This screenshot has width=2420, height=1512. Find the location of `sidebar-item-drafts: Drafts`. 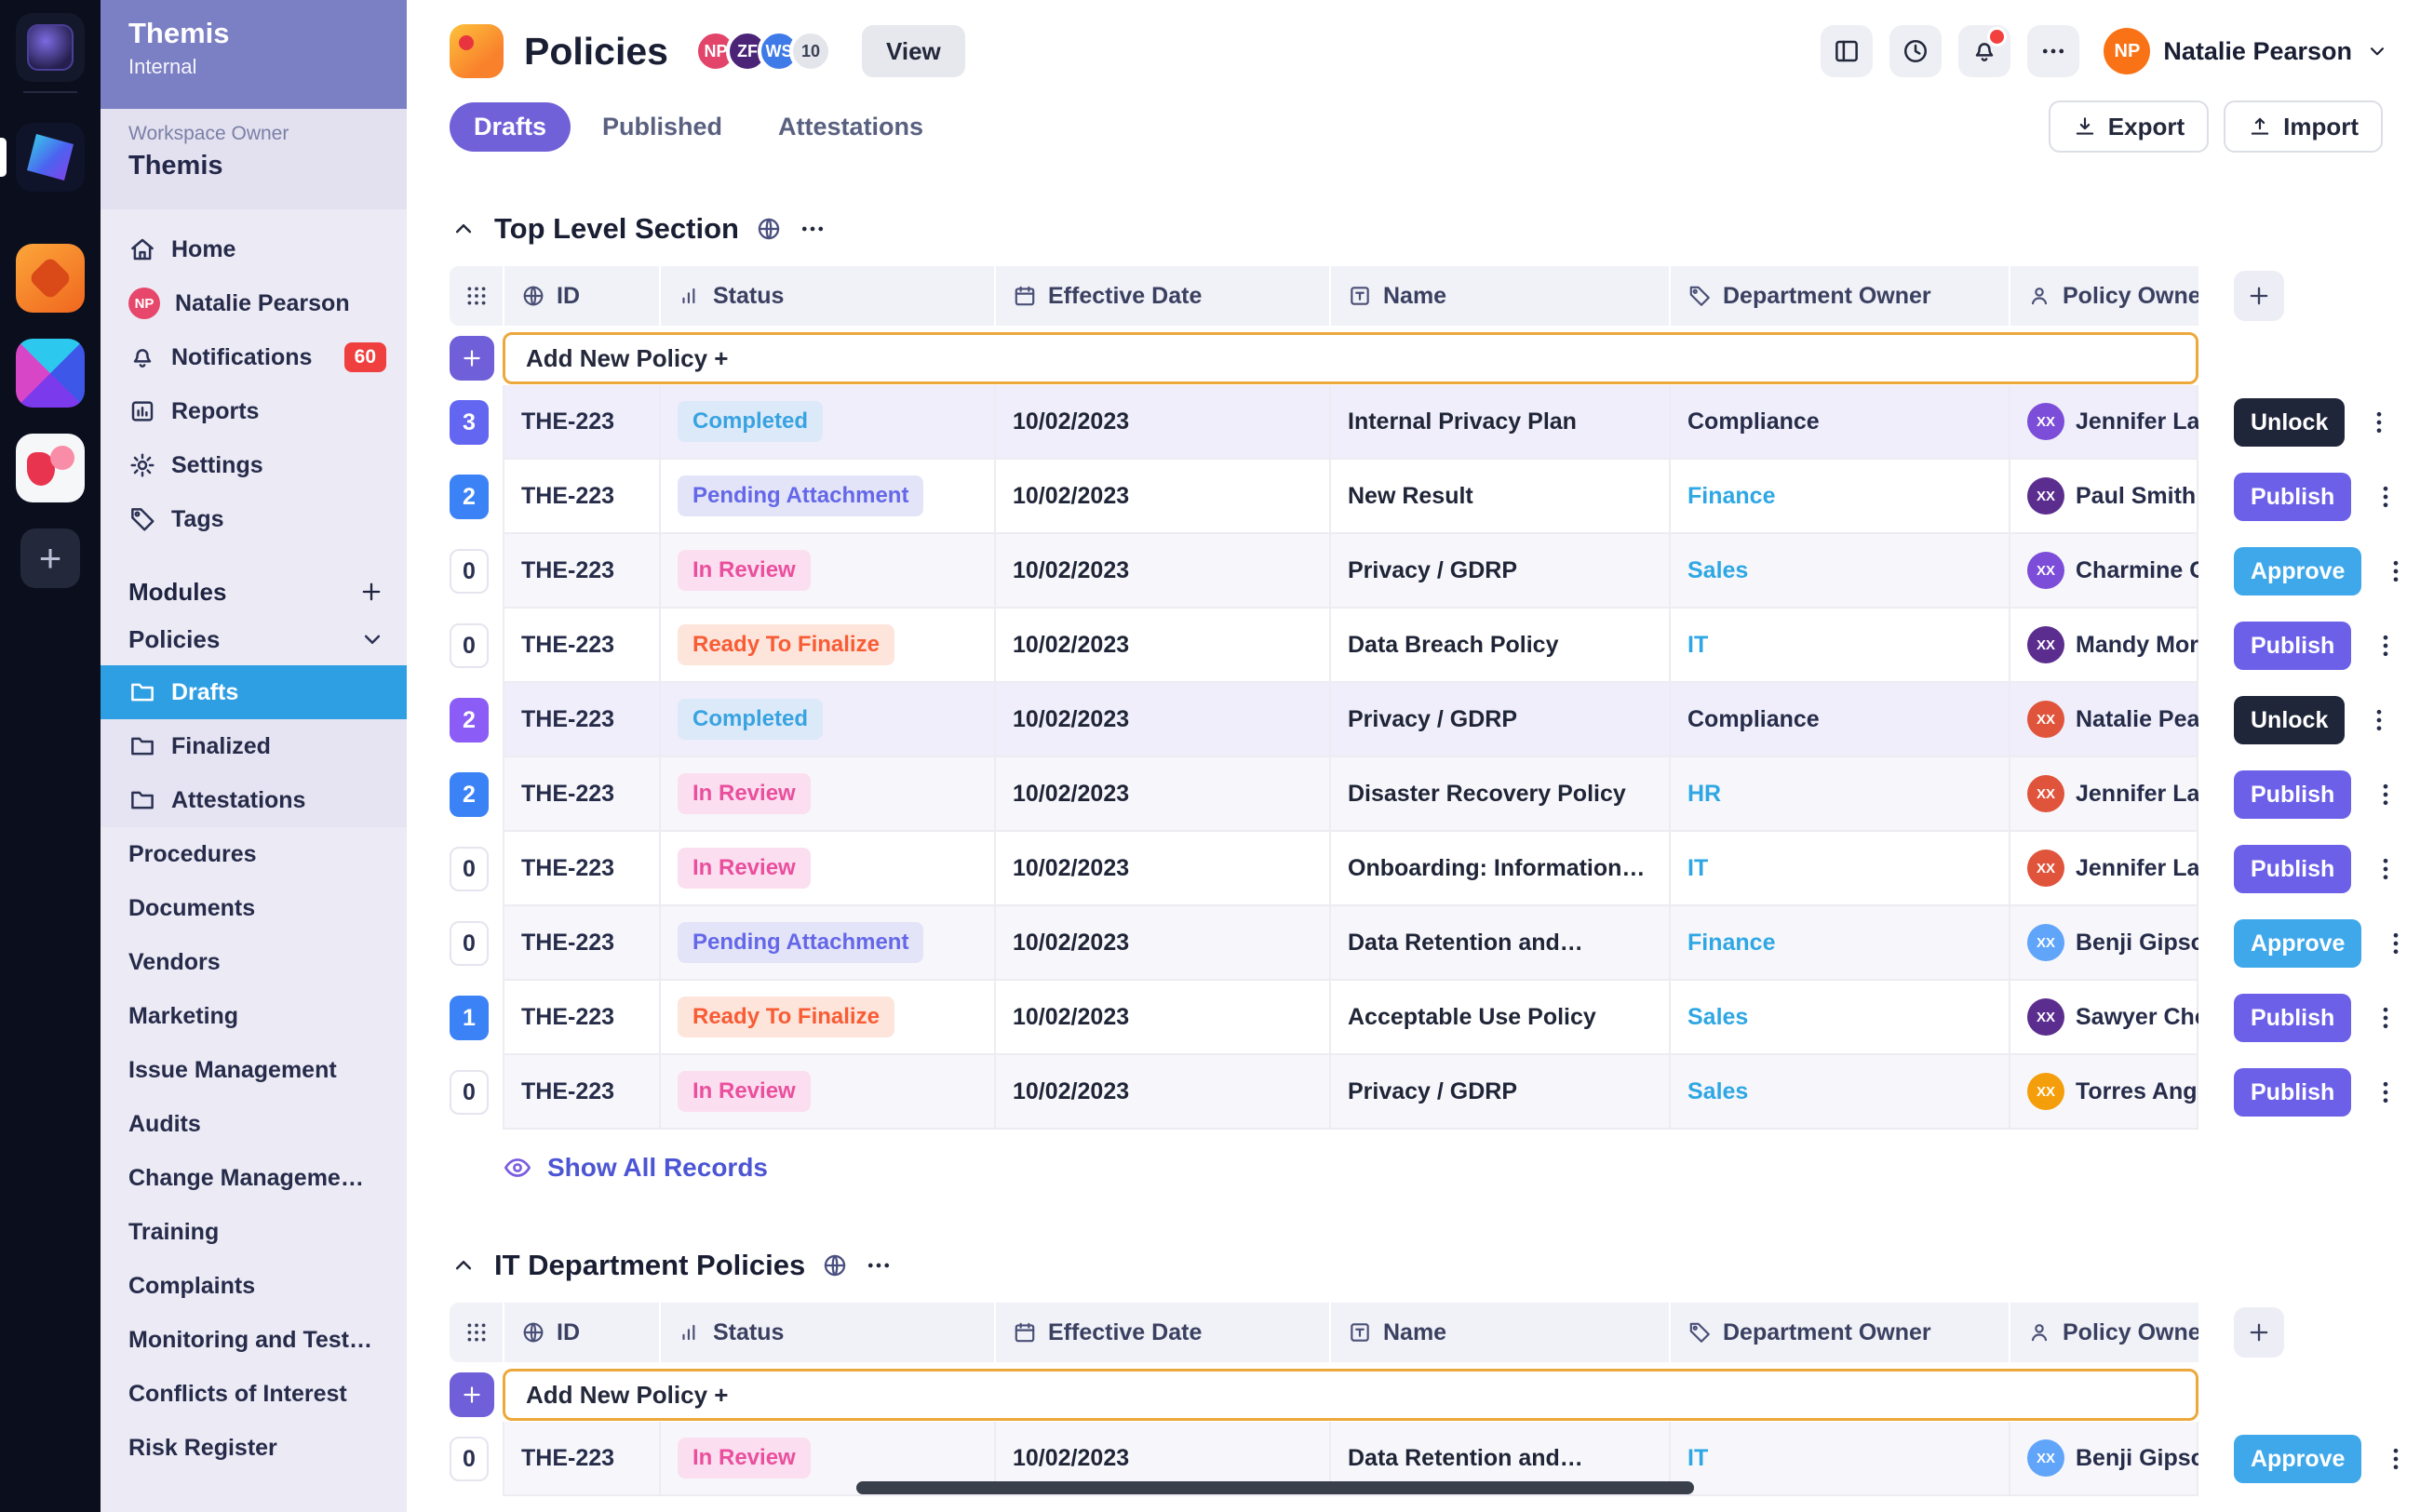

sidebar-item-drafts: Drafts is located at coordinates (254, 692).